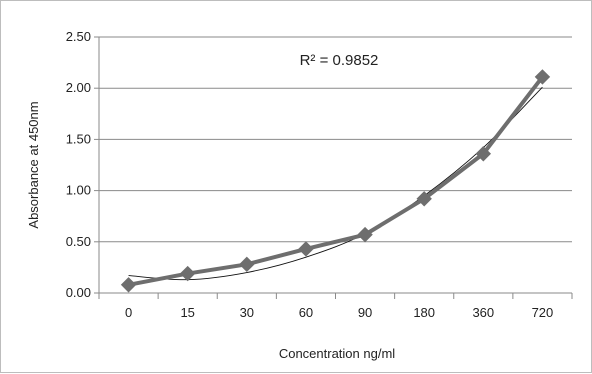 The height and width of the screenshot is (374, 592). I want to click on y-tick-label: 0.50, so click(78, 241).